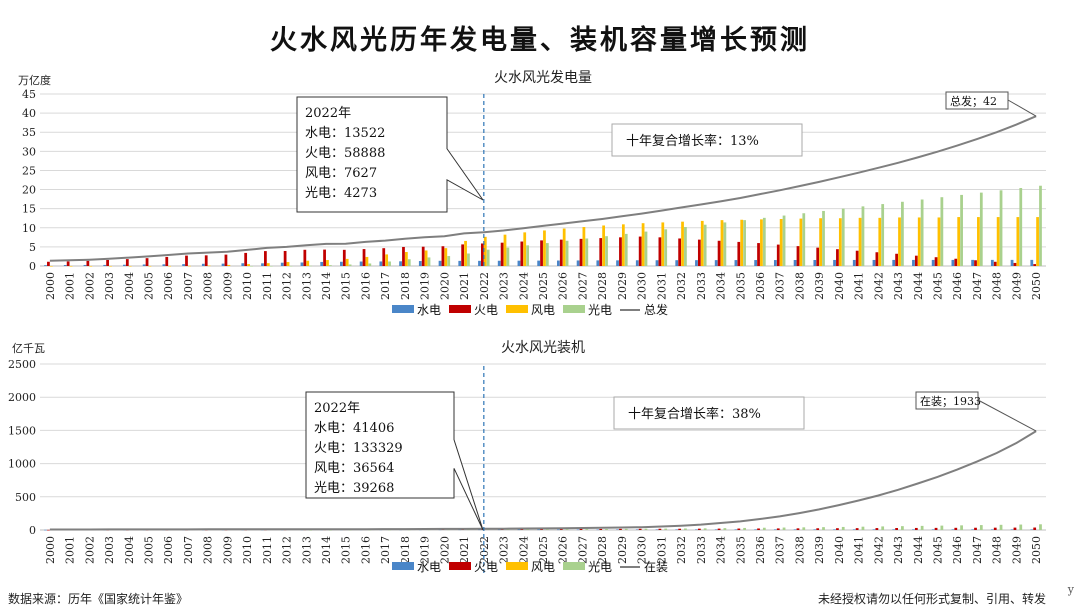 The image size is (1080, 608). Describe the element at coordinates (563, 550) in the screenshot. I see `x-tick-label: 2026` at that location.